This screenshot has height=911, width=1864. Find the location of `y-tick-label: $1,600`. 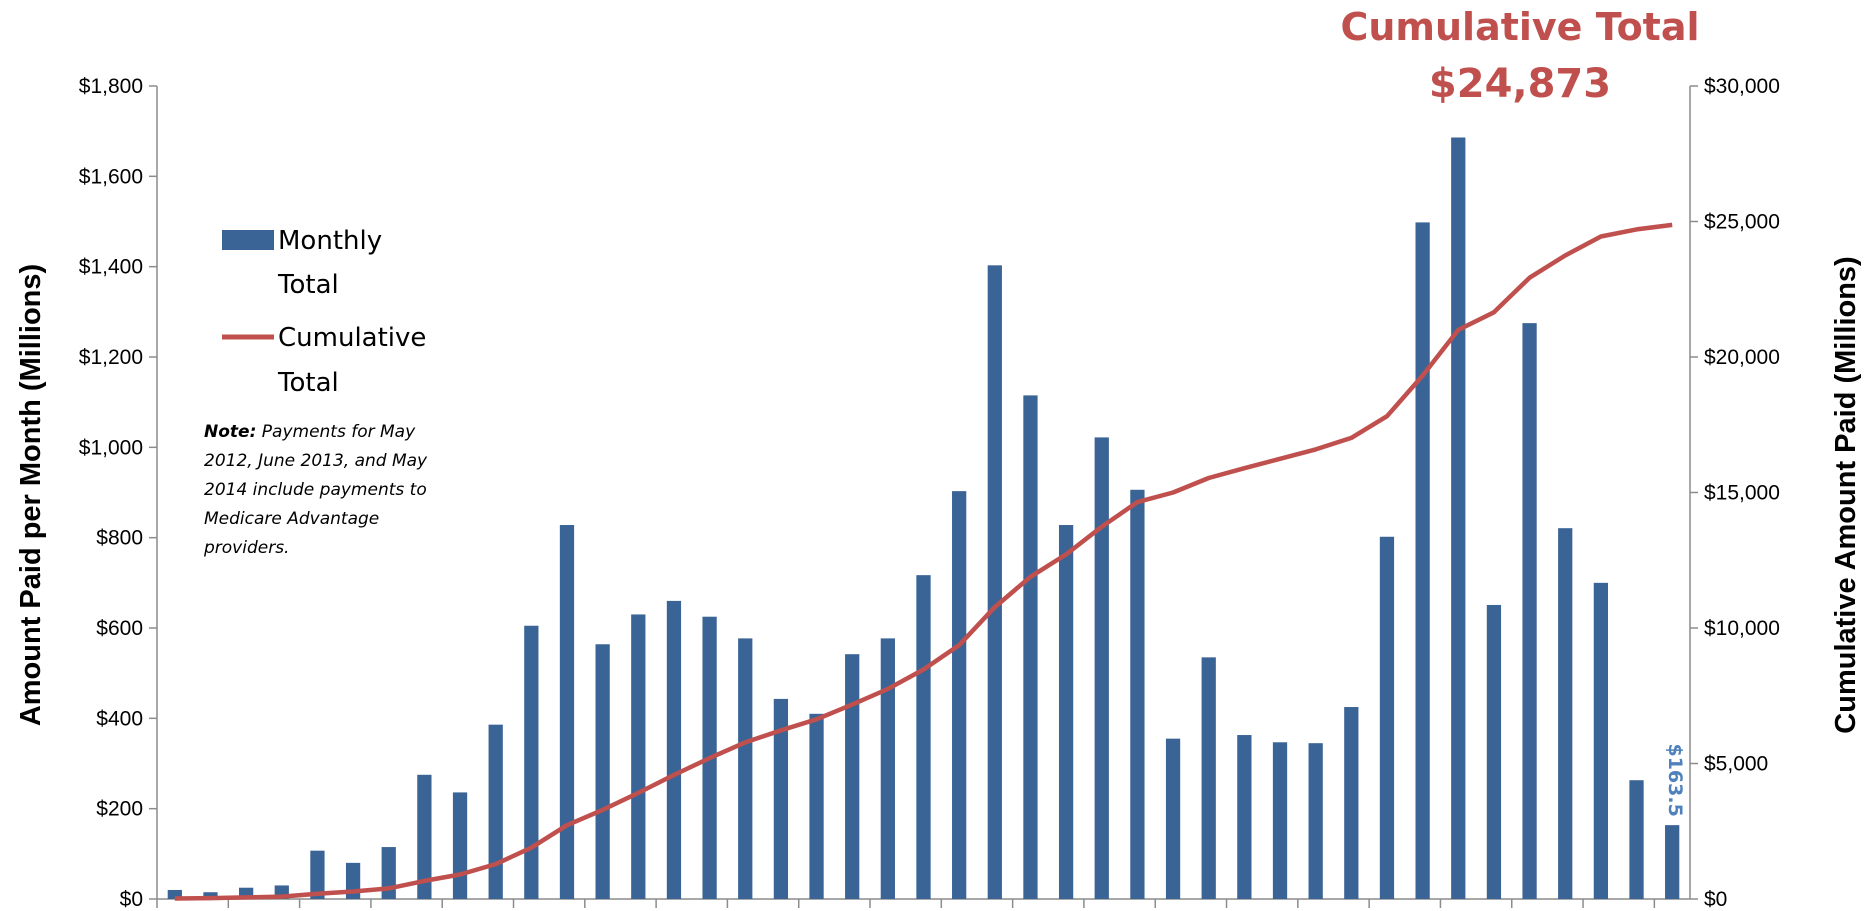

y-tick-label: $1,600 is located at coordinates (111, 176).